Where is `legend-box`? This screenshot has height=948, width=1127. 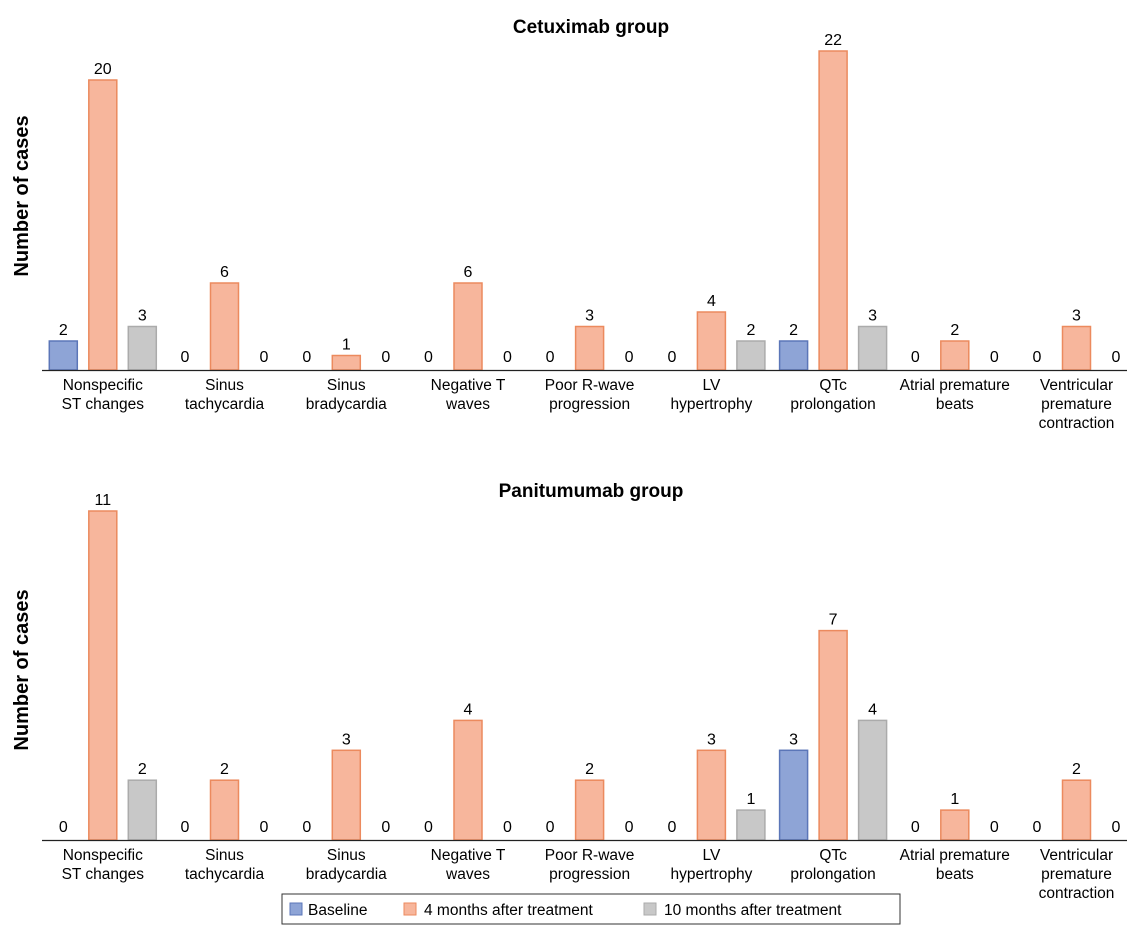 legend-box is located at coordinates (591, 909).